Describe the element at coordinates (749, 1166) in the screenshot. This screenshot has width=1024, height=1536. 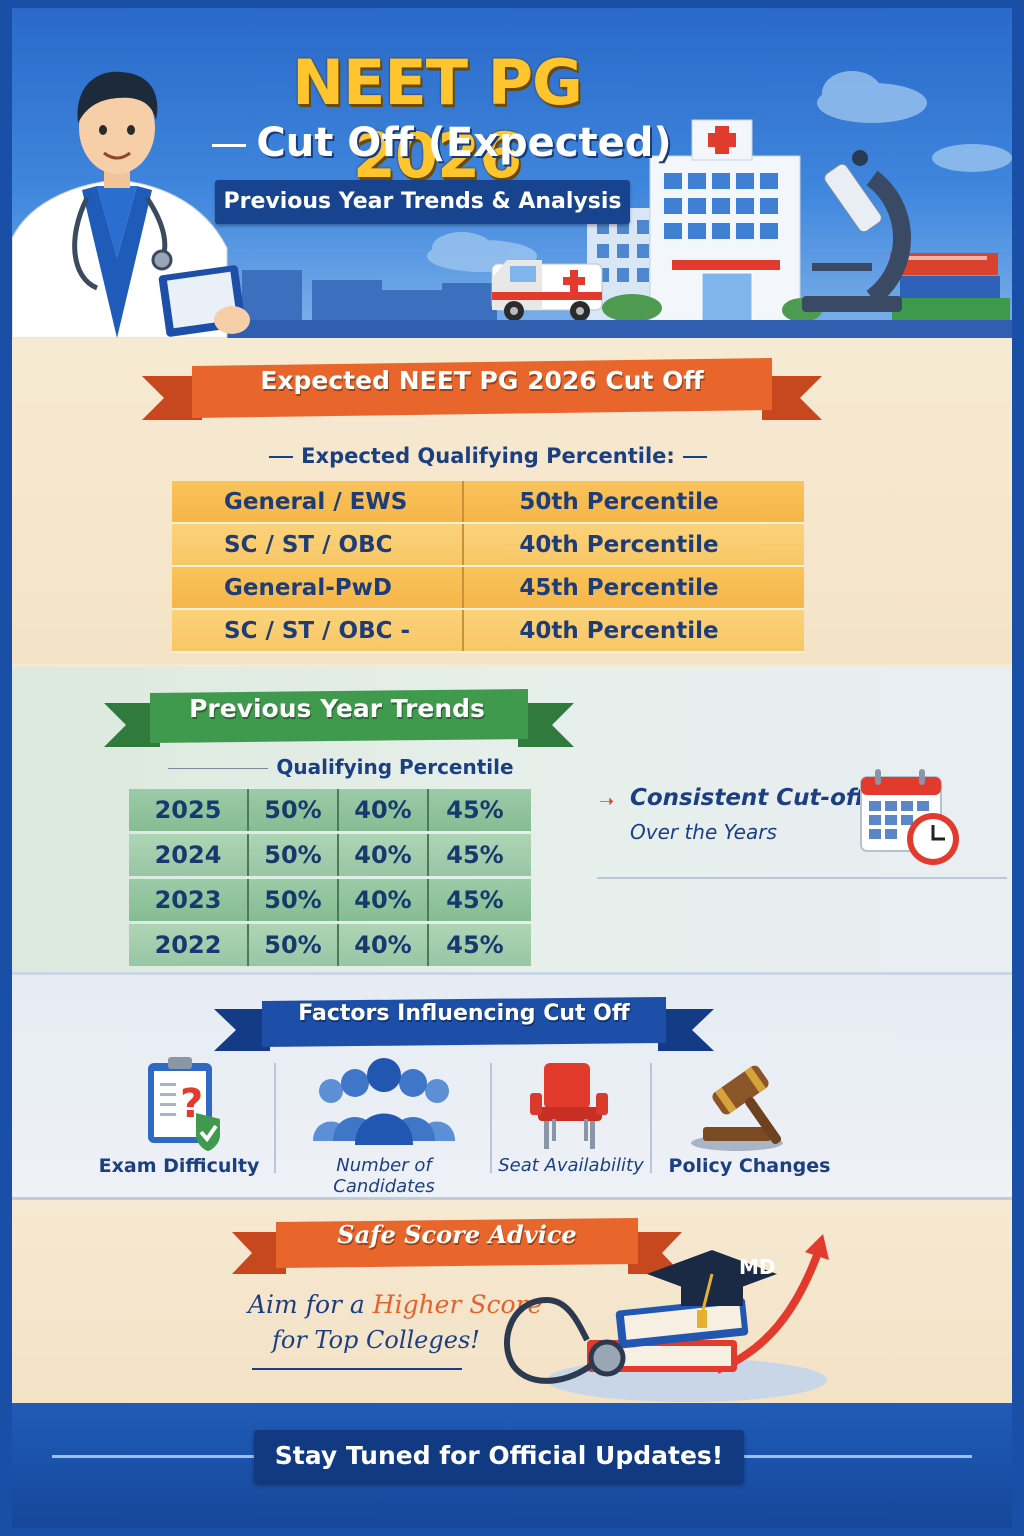
I see `factor-label: Policy Changes` at that location.